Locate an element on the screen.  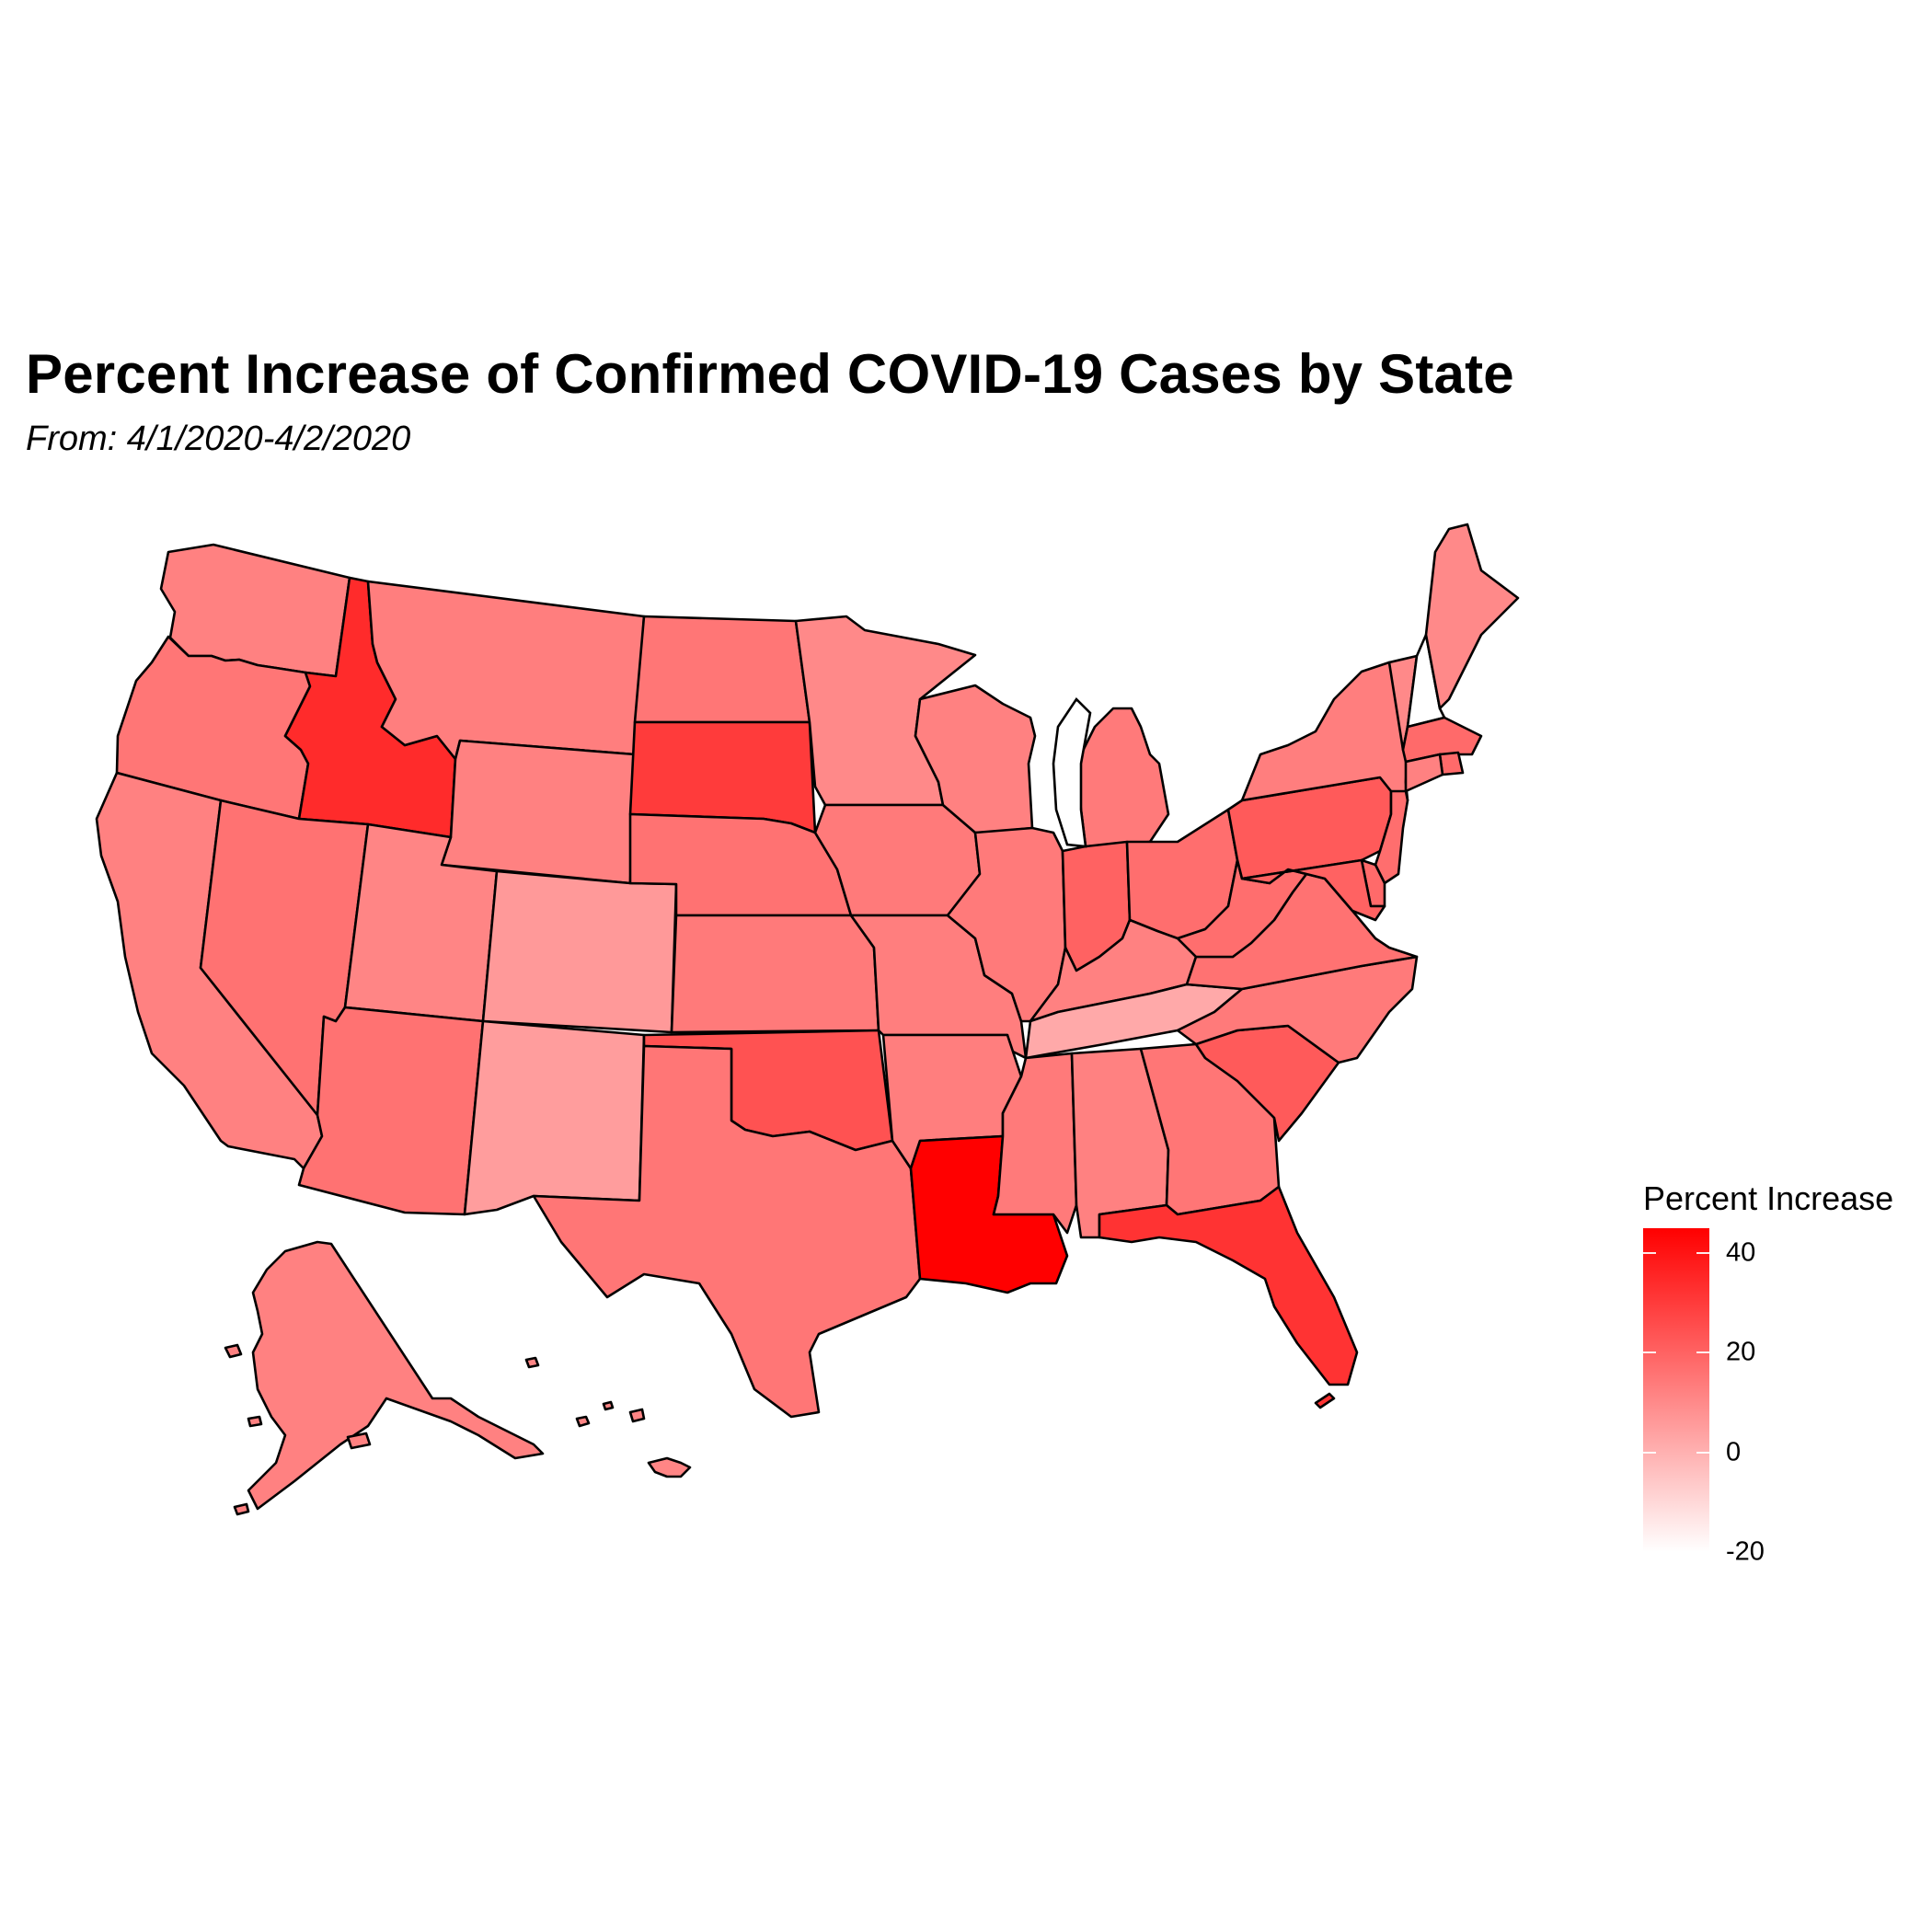
legend-title: Percent Increase is located at coordinates (1768, 1198).